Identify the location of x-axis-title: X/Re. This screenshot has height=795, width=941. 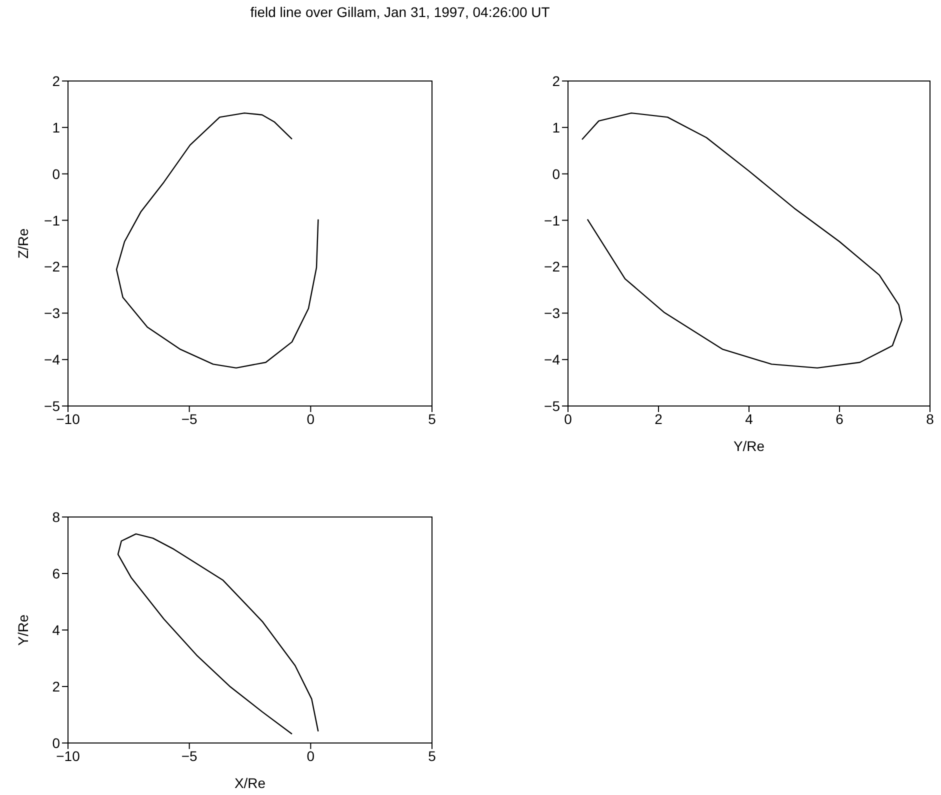
(250, 783).